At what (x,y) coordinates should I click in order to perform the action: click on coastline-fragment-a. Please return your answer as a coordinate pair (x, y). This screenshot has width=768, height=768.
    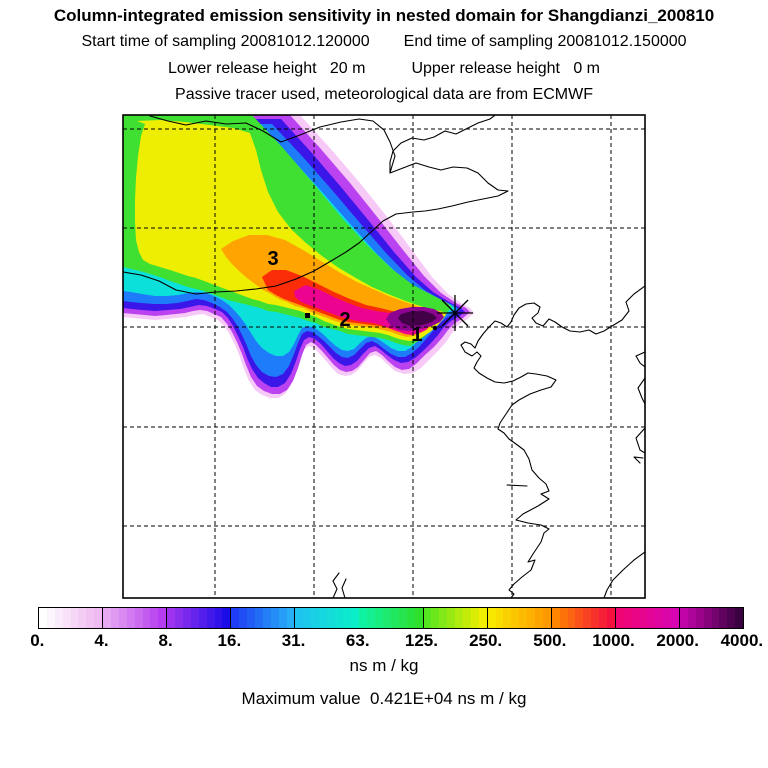
    Looking at the image, I should click on (640, 359).